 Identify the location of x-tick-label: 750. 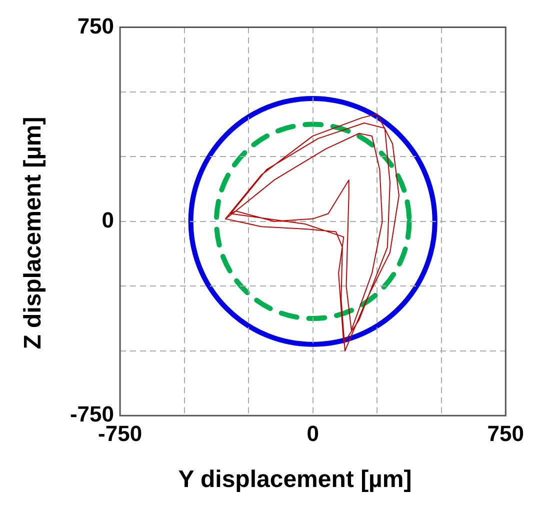
(505, 433).